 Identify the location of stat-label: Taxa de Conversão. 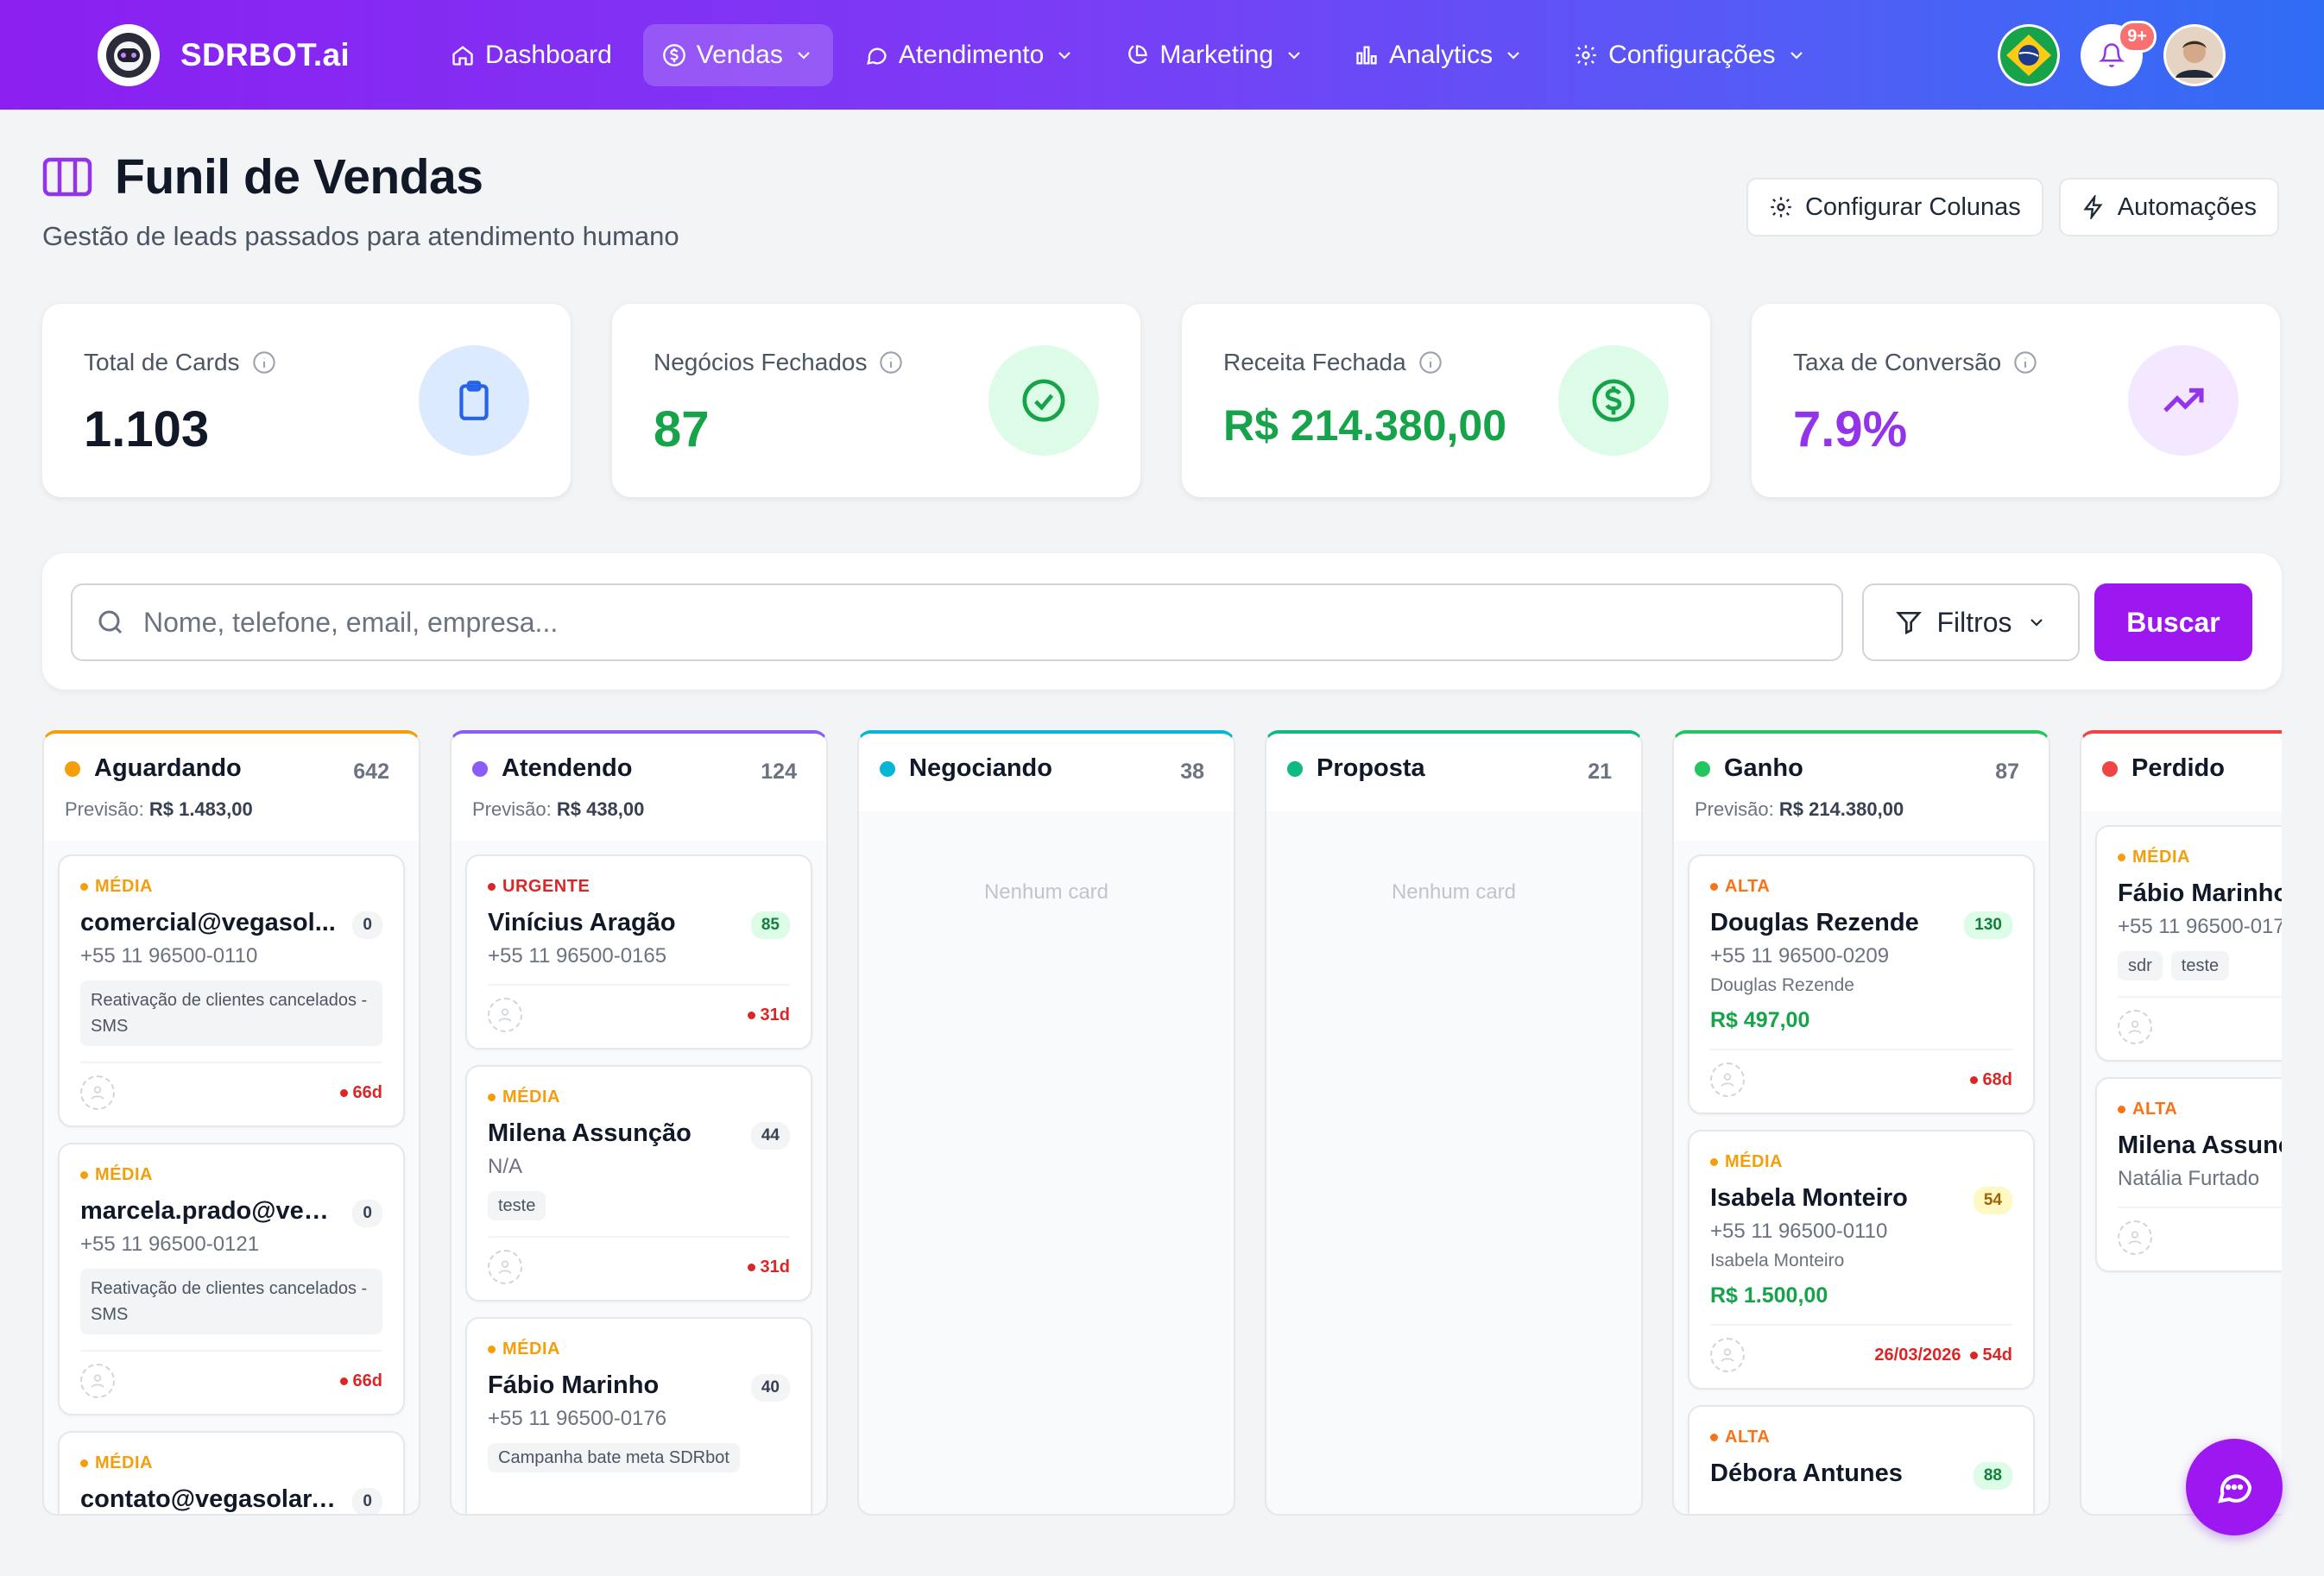
(1898, 362).